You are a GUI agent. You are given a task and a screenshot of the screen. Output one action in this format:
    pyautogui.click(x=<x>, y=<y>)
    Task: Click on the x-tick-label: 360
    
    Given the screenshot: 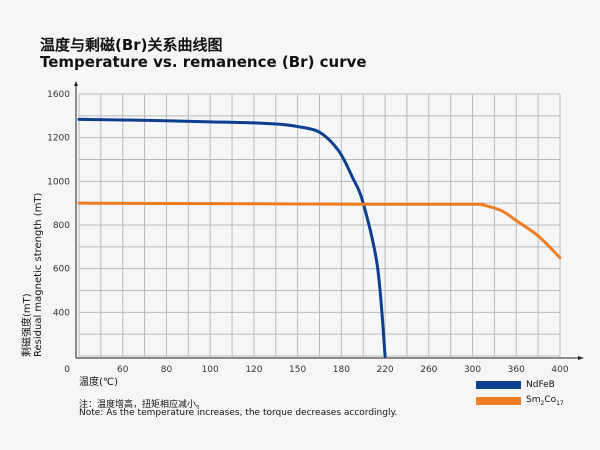 What is the action you would take?
    pyautogui.click(x=516, y=370)
    